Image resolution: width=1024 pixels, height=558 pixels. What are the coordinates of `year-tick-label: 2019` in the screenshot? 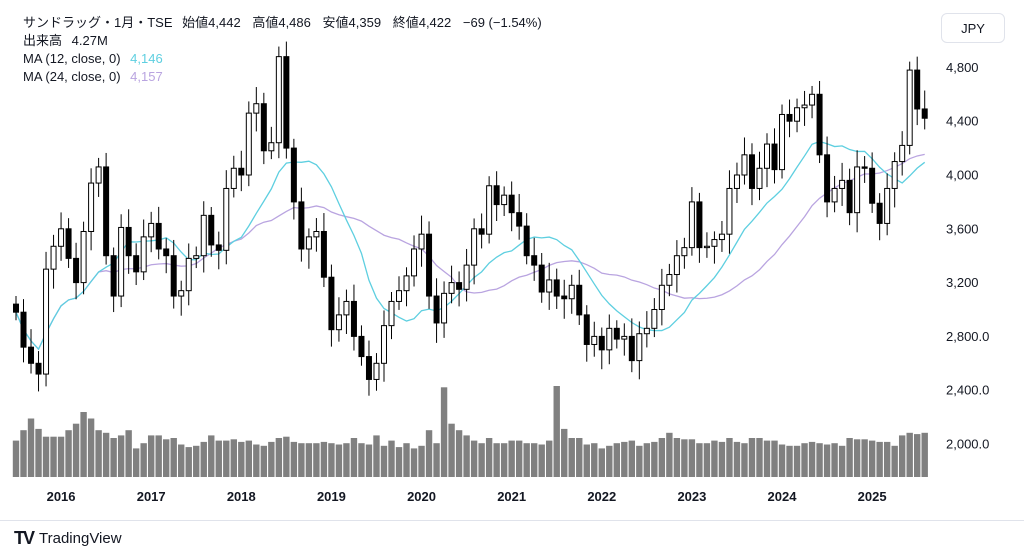 It's located at (331, 496).